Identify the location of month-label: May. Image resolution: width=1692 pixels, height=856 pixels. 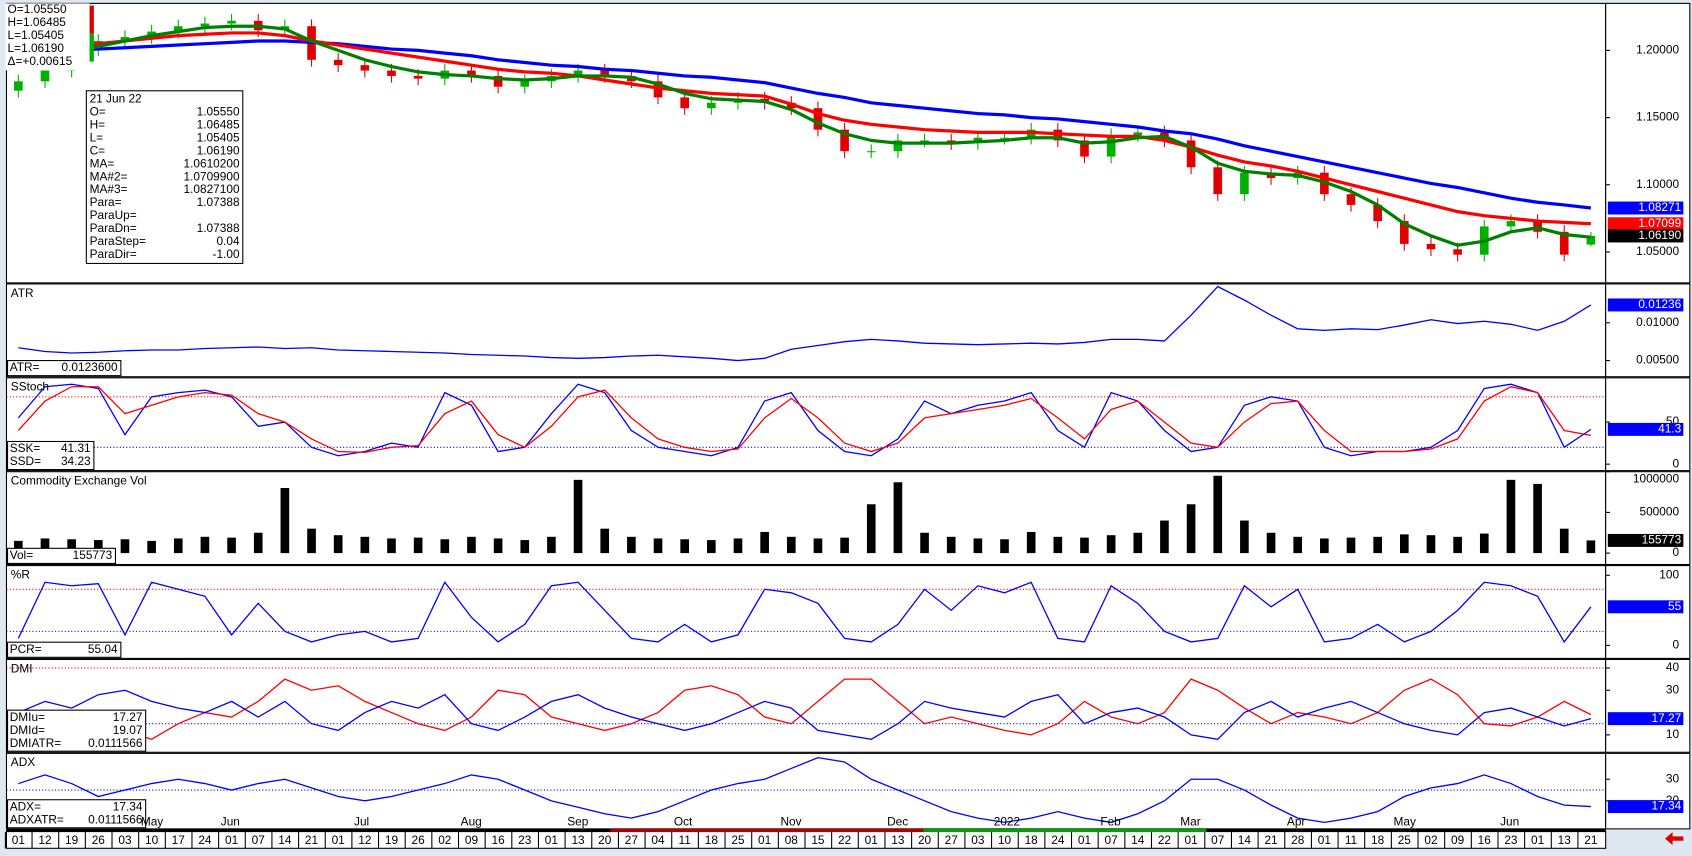
(152, 822).